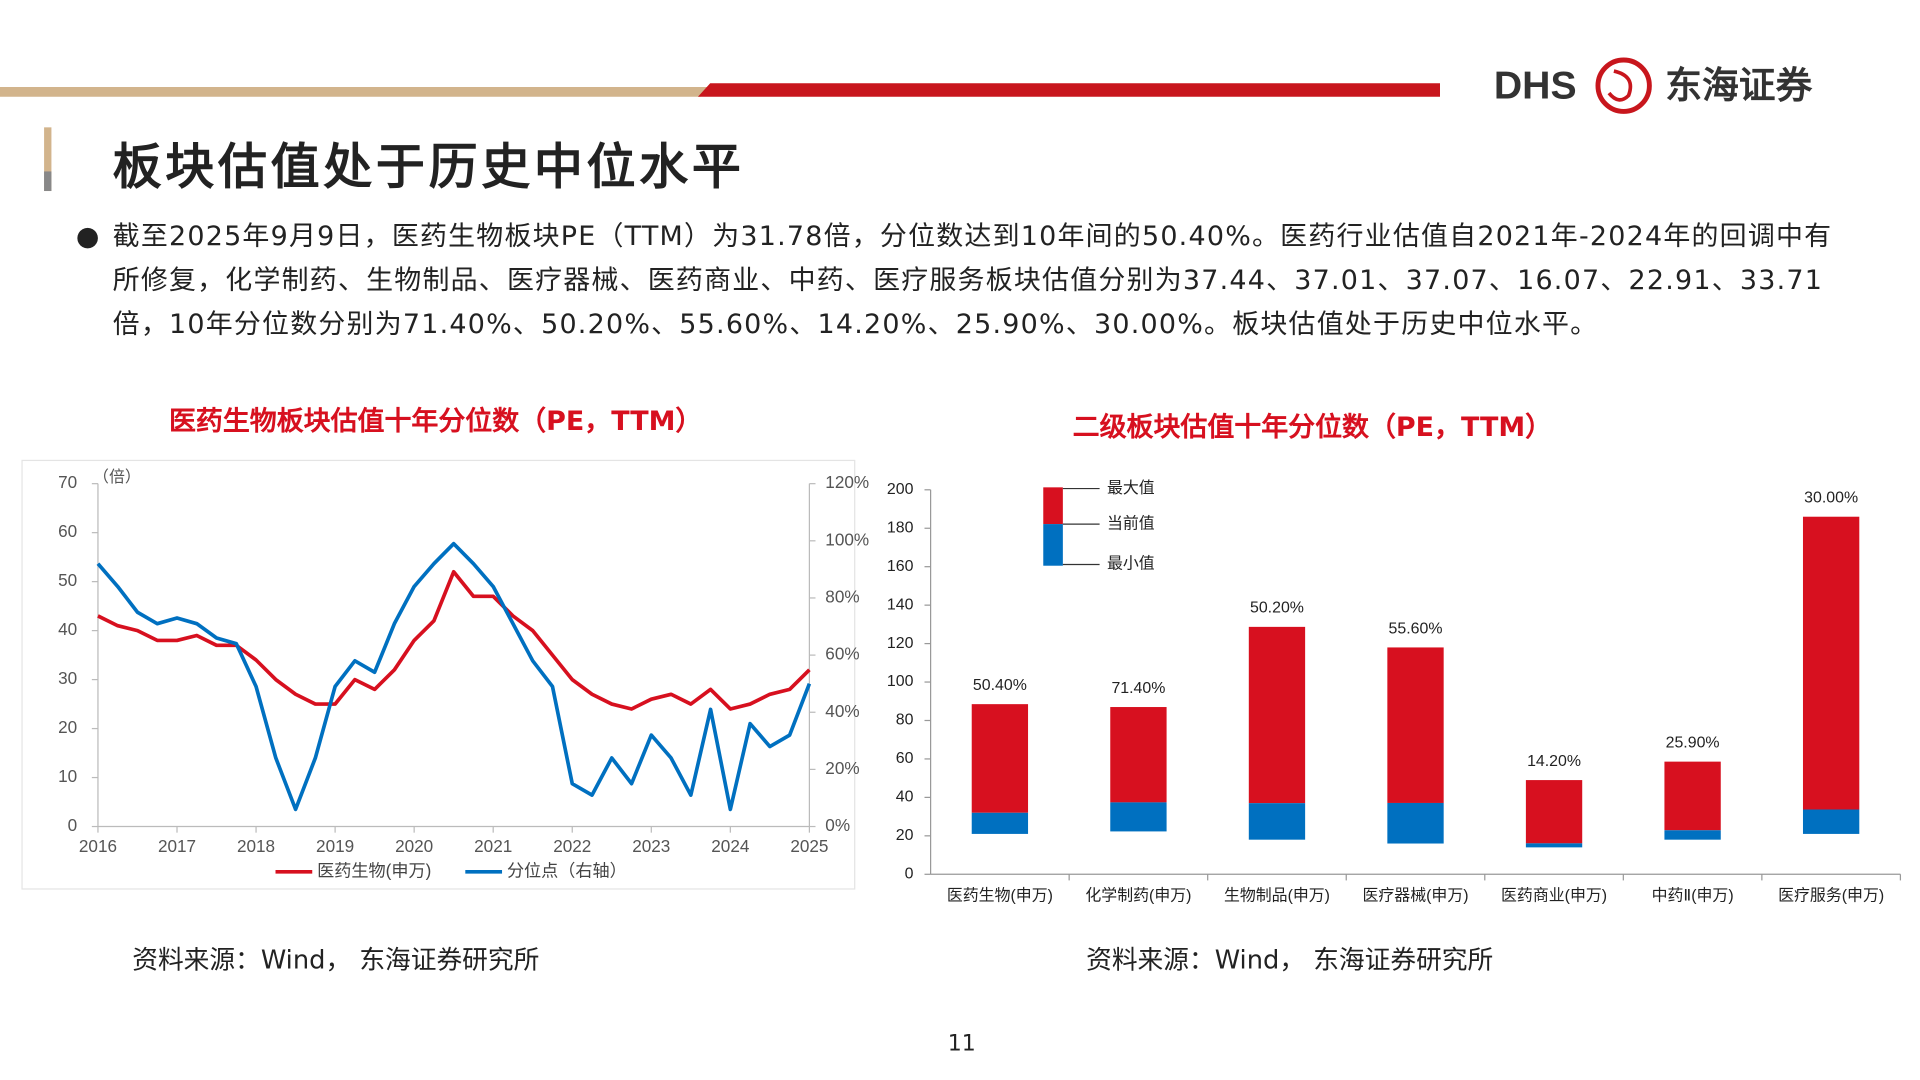  I want to click on y2-tick-label: 120%, so click(847, 482).